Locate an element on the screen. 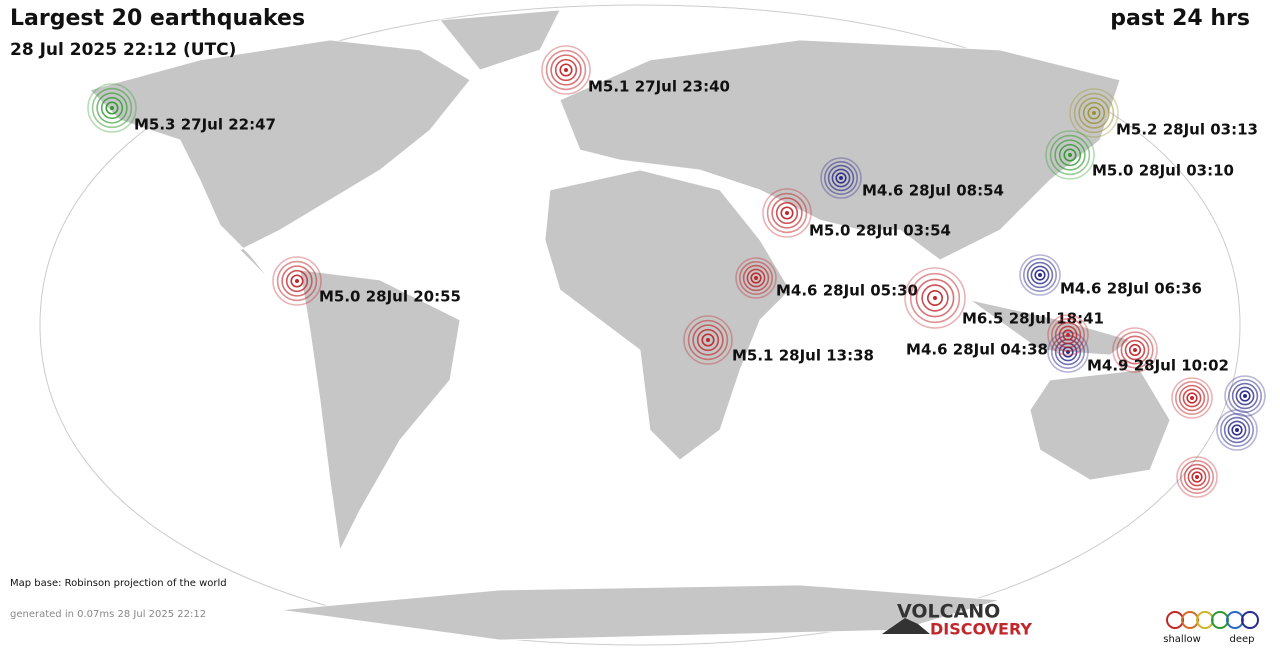 This screenshot has width=1280, height=650. generated: generated in 0.07ms 28 Jul 2025 22:12 is located at coordinates (108, 614).